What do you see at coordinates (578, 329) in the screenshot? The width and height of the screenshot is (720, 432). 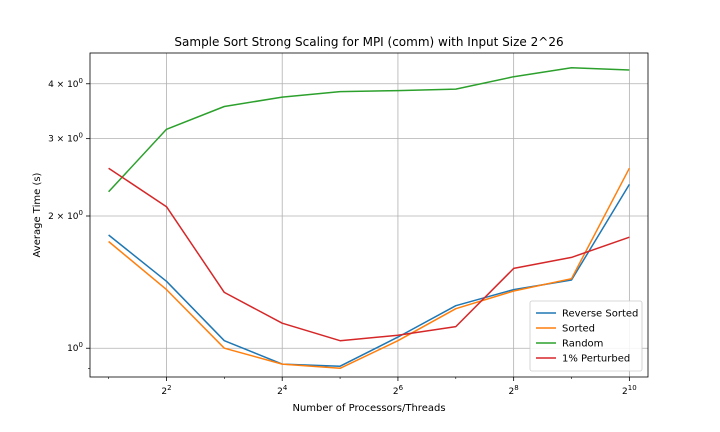 I see `legend-entry: Sorted` at bounding box center [578, 329].